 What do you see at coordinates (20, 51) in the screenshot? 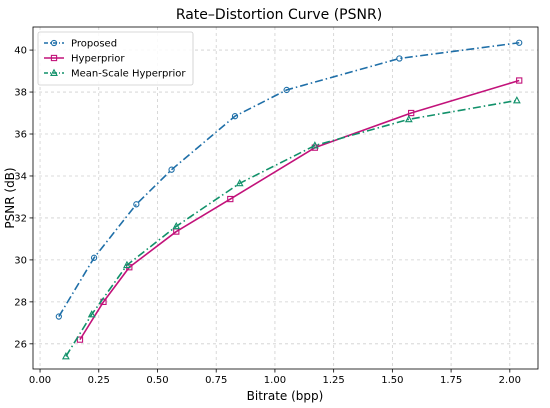
I see `y-tick-label: 40` at bounding box center [20, 51].